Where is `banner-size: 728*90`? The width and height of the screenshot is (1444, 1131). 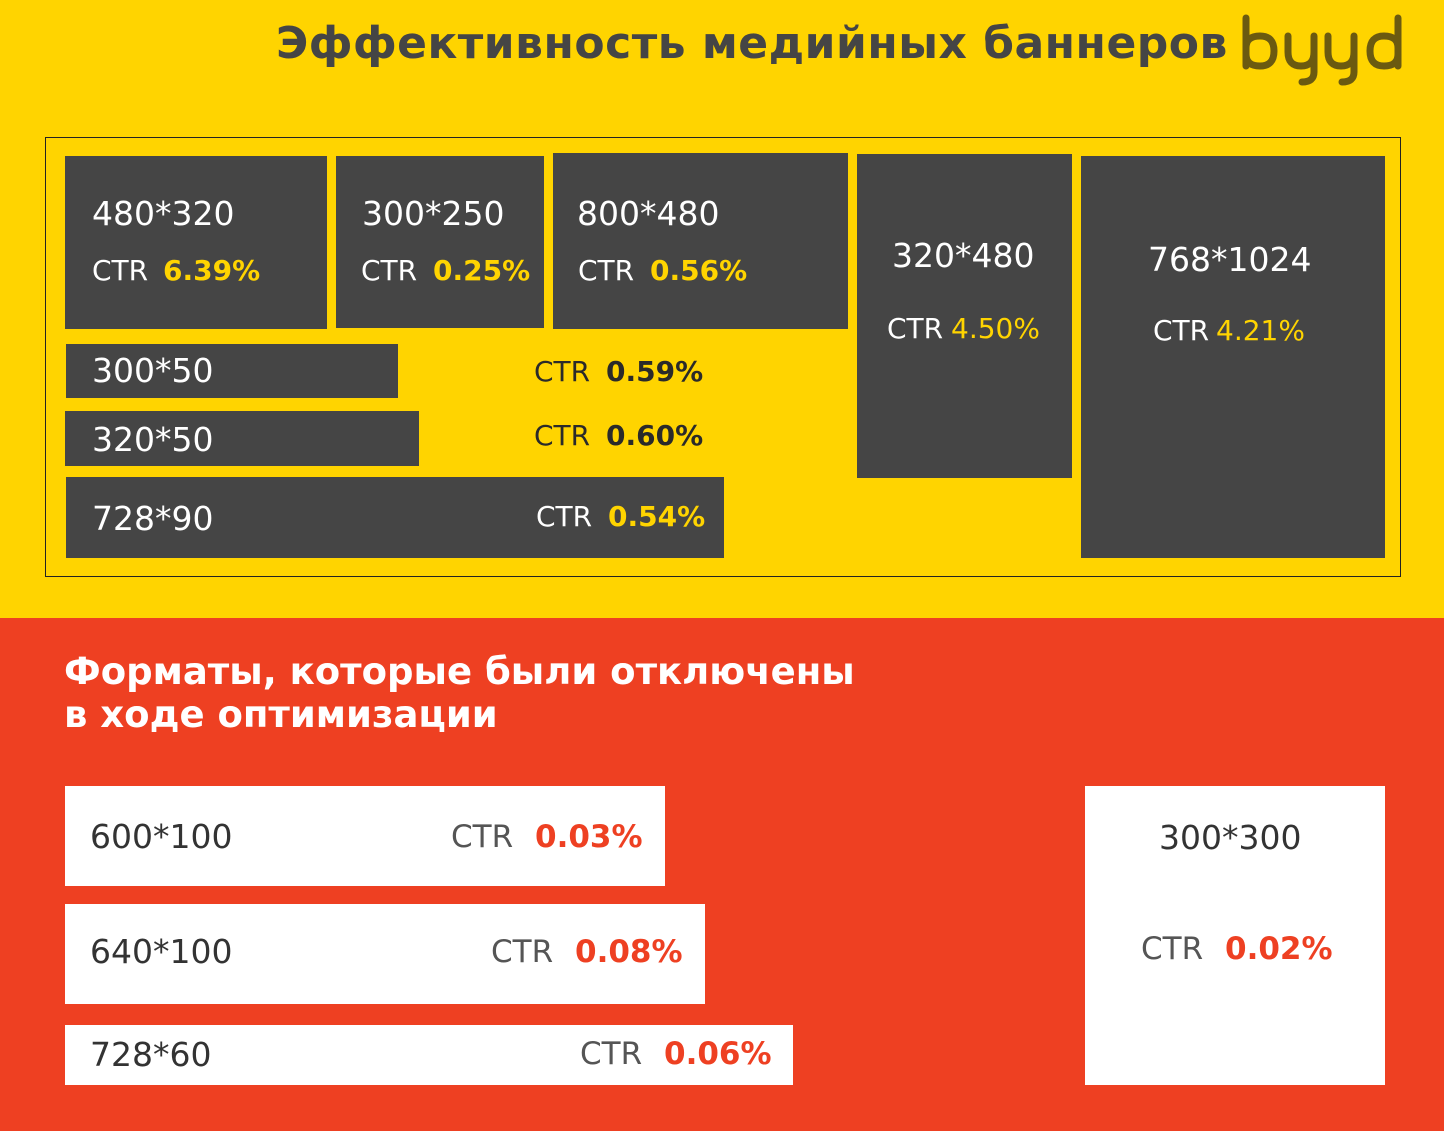 banner-size: 728*90 is located at coordinates (153, 518).